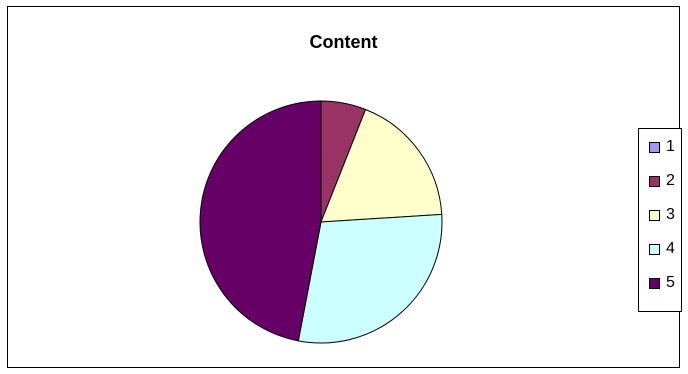  Describe the element at coordinates (670, 214) in the screenshot. I see `legend-label-3: 3` at that location.